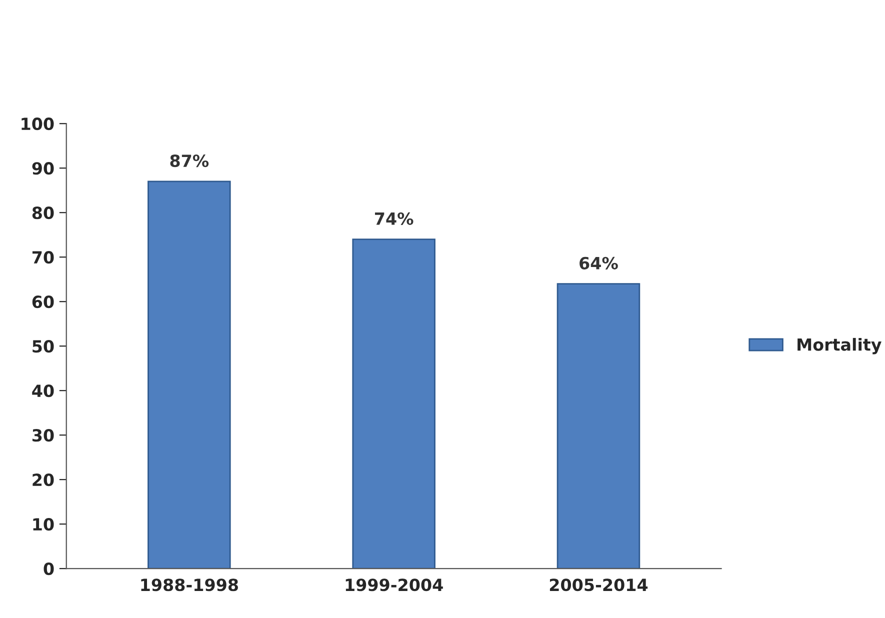  What do you see at coordinates (49, 569) in the screenshot?
I see `y-tick-label: 0` at bounding box center [49, 569].